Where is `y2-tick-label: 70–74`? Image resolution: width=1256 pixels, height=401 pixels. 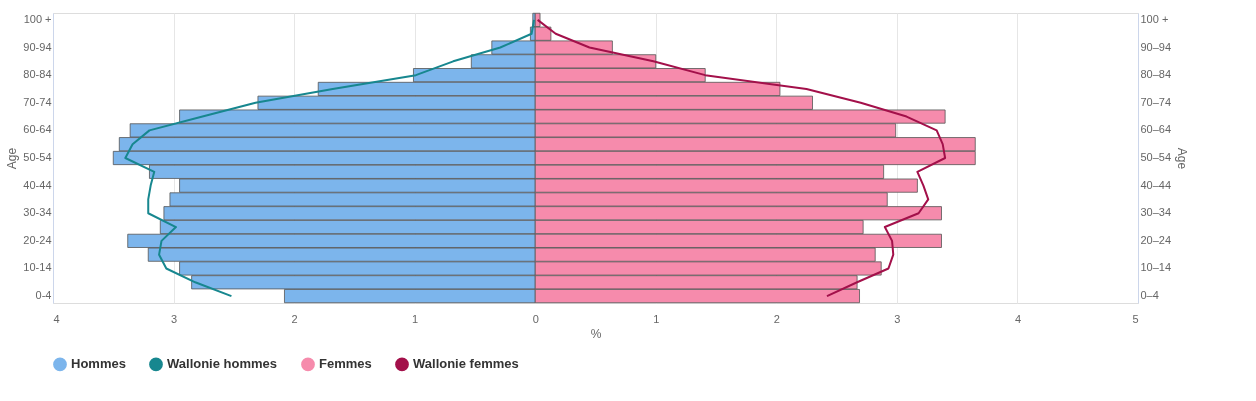 y2-tick-label: 70–74 is located at coordinates (1156, 101).